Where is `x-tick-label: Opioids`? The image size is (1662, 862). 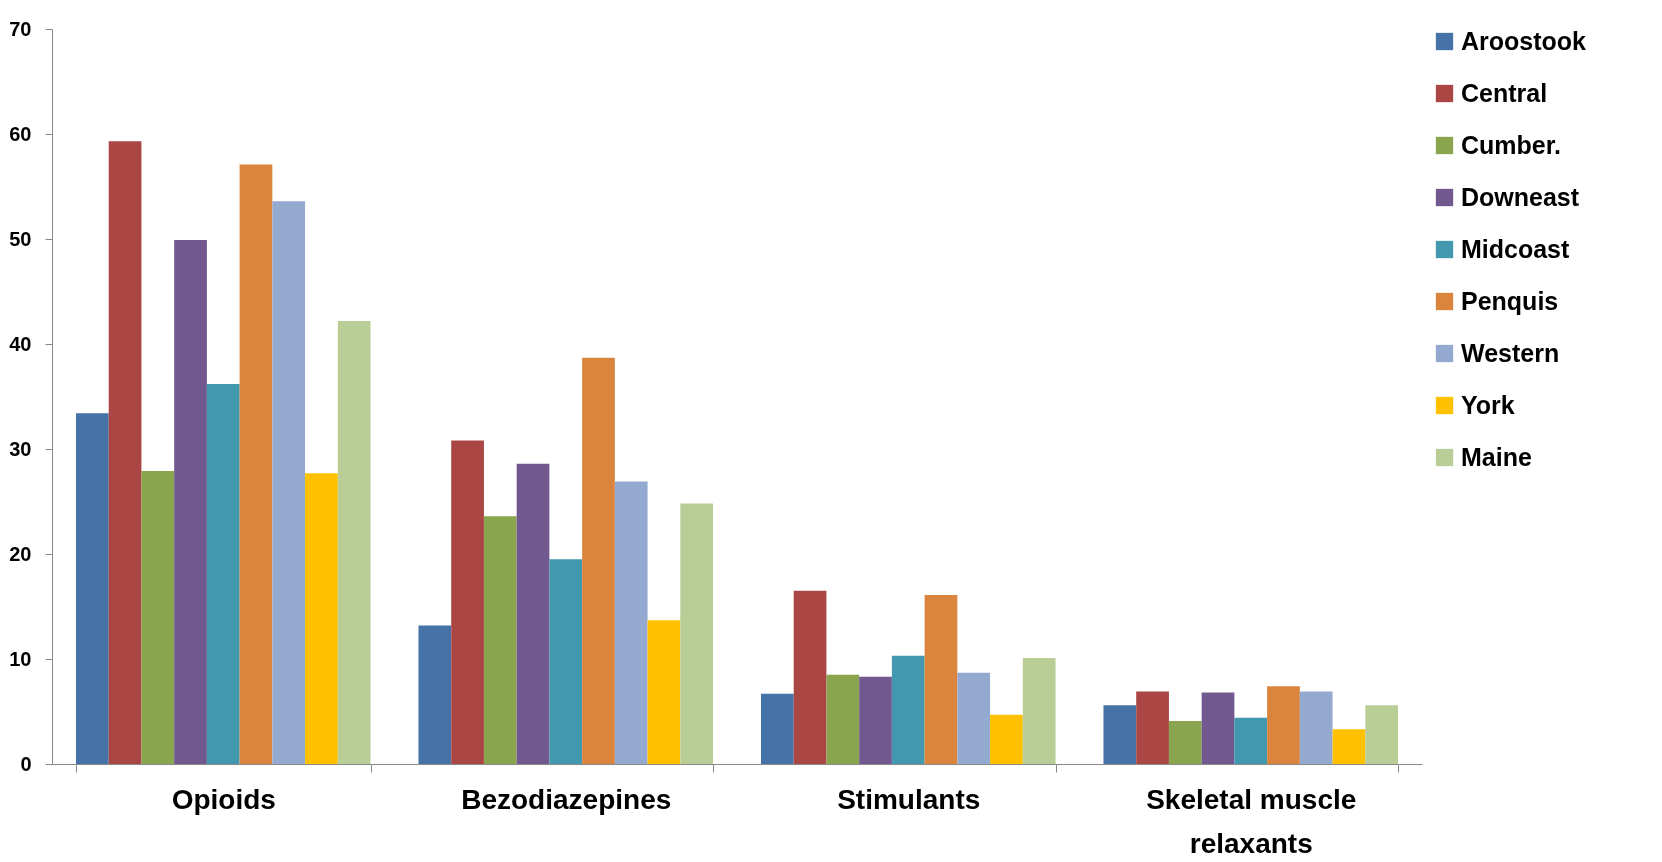
x-tick-label: Opioids is located at coordinates (223, 799).